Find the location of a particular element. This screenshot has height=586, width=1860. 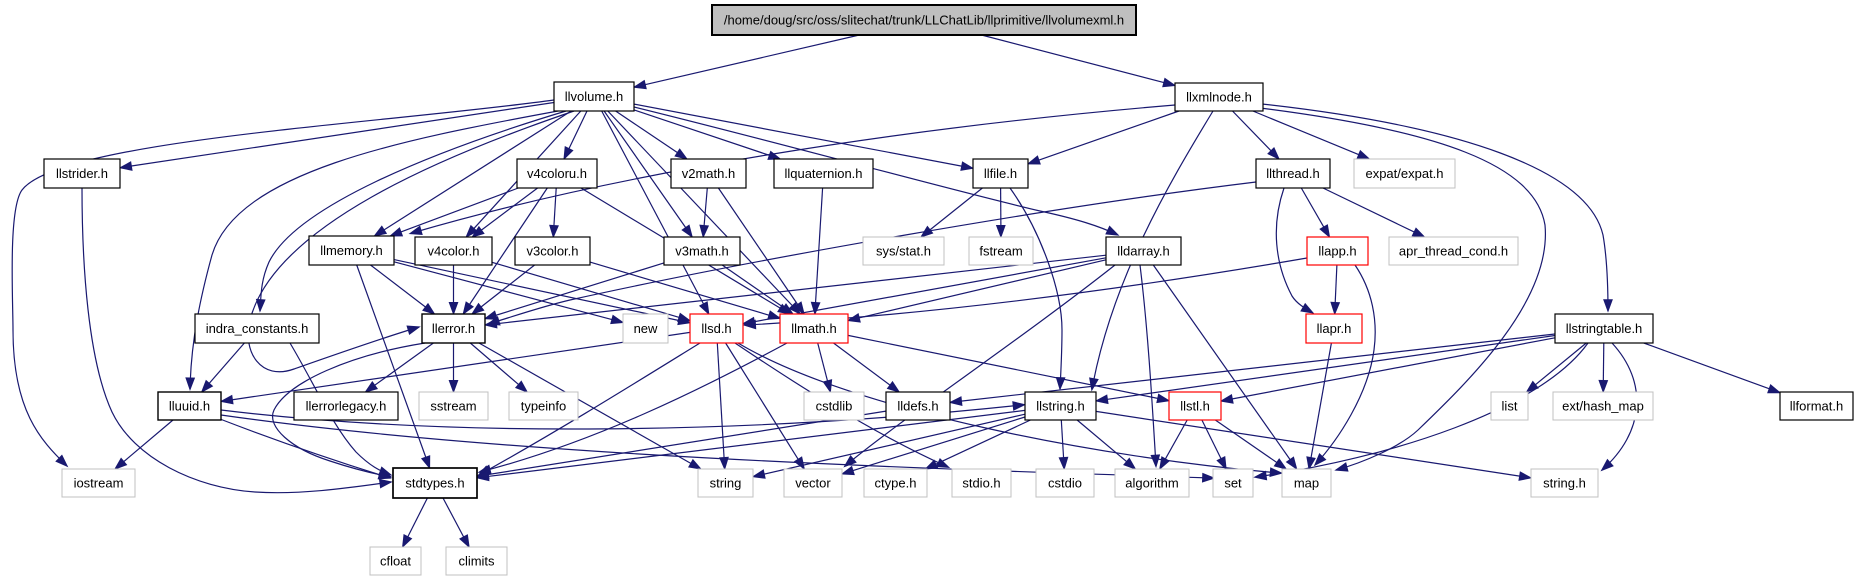

svg-text: stdio.h is located at coordinates (981, 483).